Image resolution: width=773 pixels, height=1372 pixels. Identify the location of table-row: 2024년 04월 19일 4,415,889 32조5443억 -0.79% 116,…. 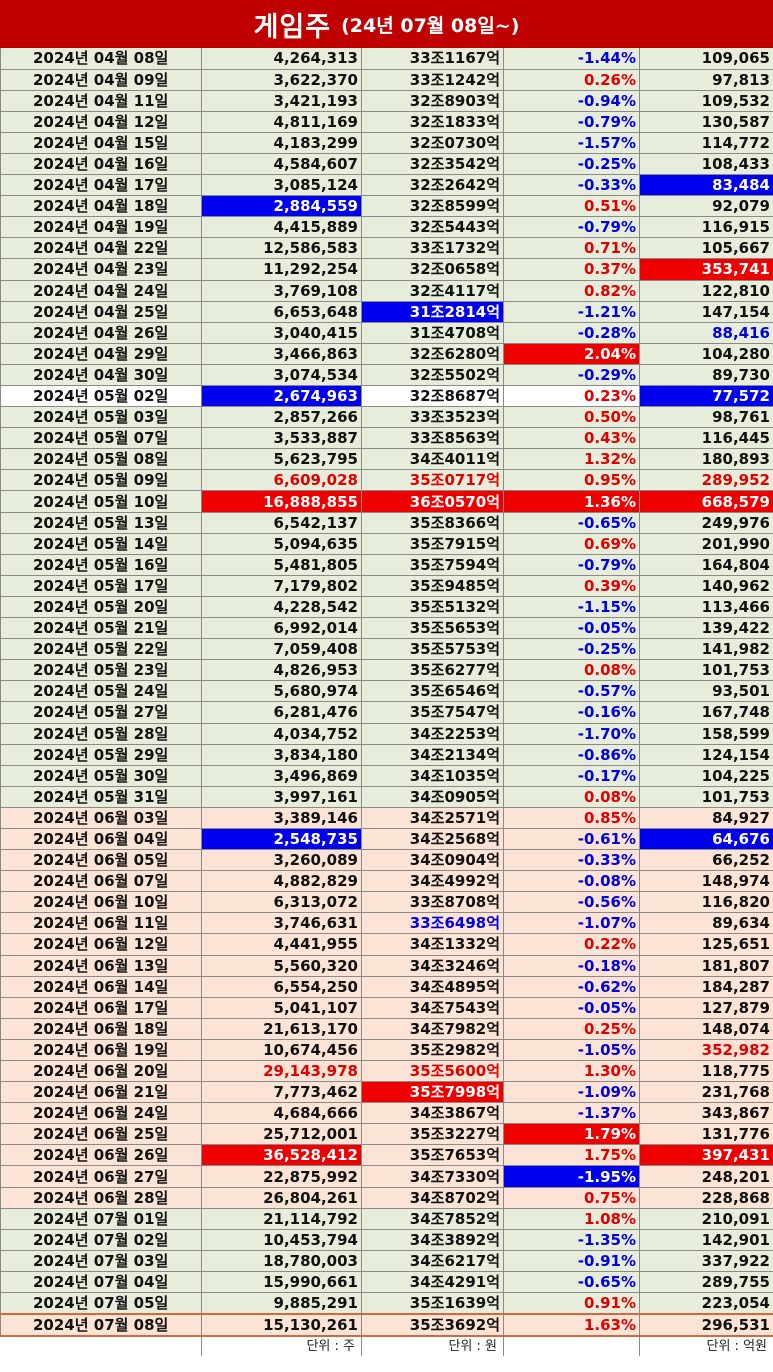
(386, 227).